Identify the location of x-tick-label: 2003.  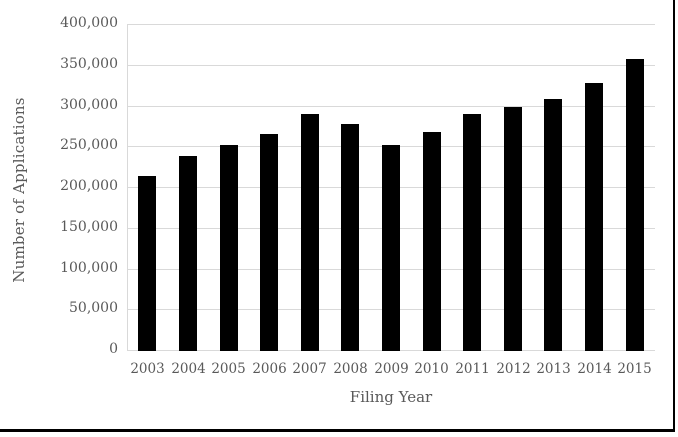
(147, 369).